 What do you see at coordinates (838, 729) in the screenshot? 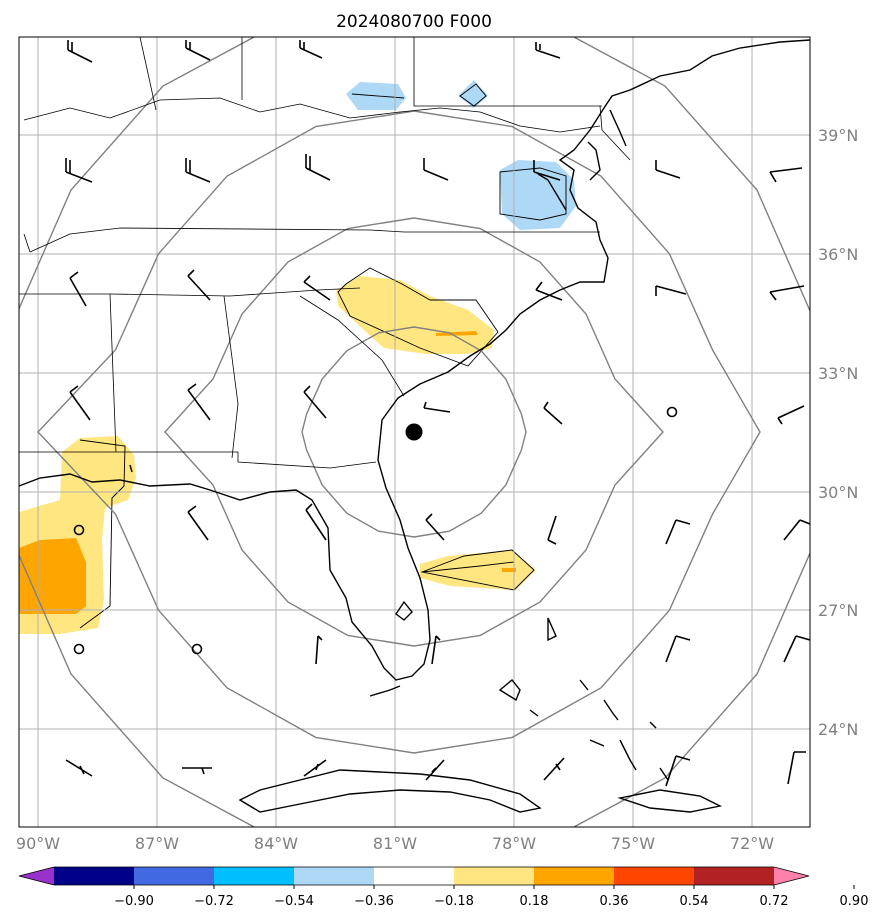
I see `lat-label: 24°N` at bounding box center [838, 729].